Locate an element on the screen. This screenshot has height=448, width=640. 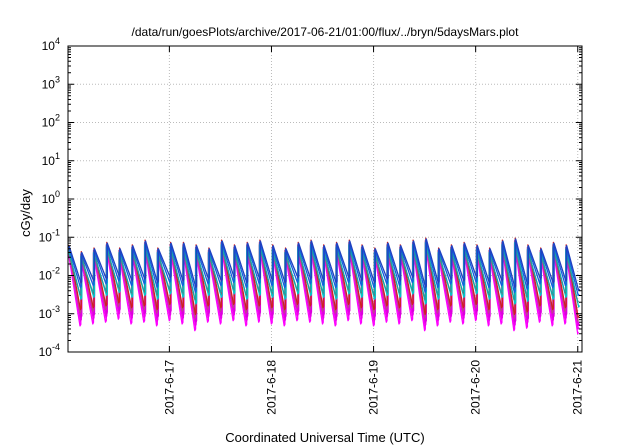
y-tick-label: 10⁰ is located at coordinates (51, 197).